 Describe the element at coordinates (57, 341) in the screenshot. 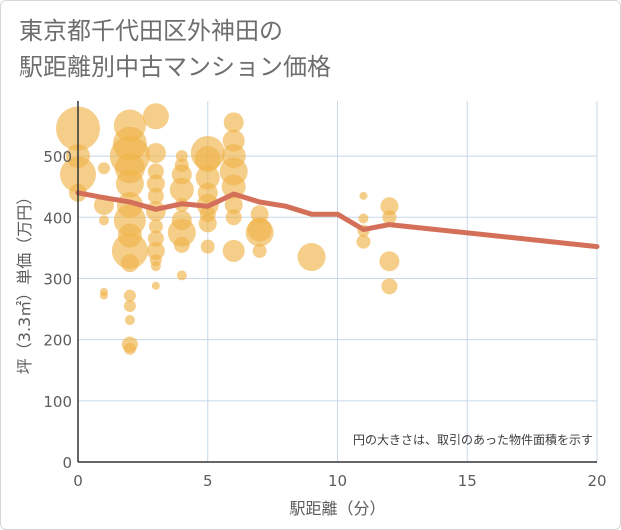

I see `y-tick-label: 200` at that location.